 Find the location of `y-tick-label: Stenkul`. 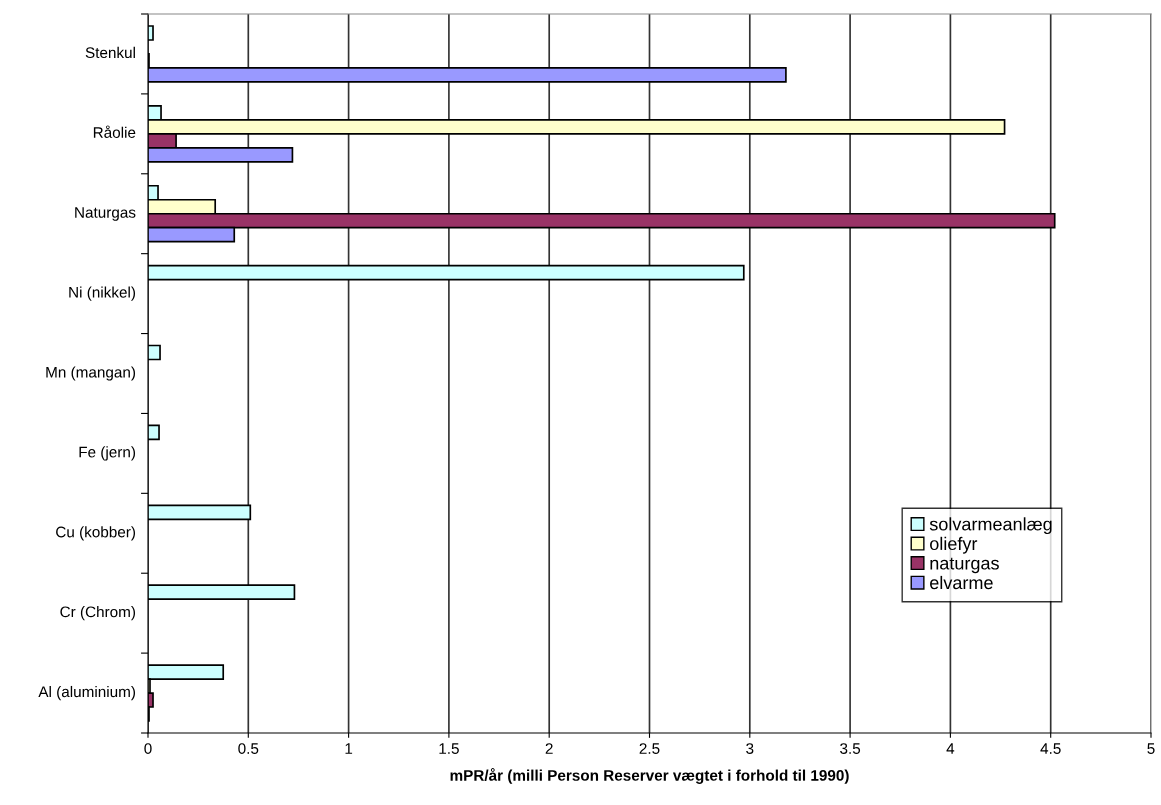

y-tick-label: Stenkul is located at coordinates (110, 52).